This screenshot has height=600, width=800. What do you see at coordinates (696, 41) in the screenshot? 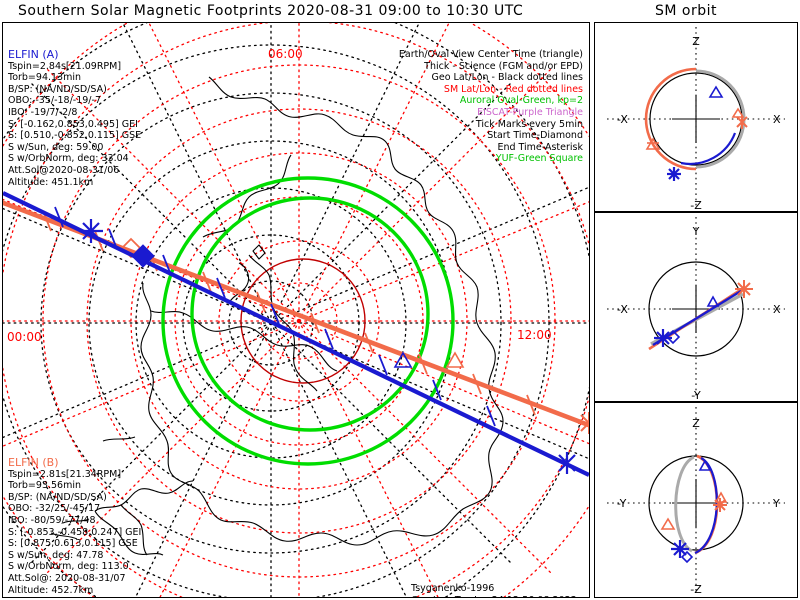
I see `sm-xz-label-top: Z` at bounding box center [696, 41].